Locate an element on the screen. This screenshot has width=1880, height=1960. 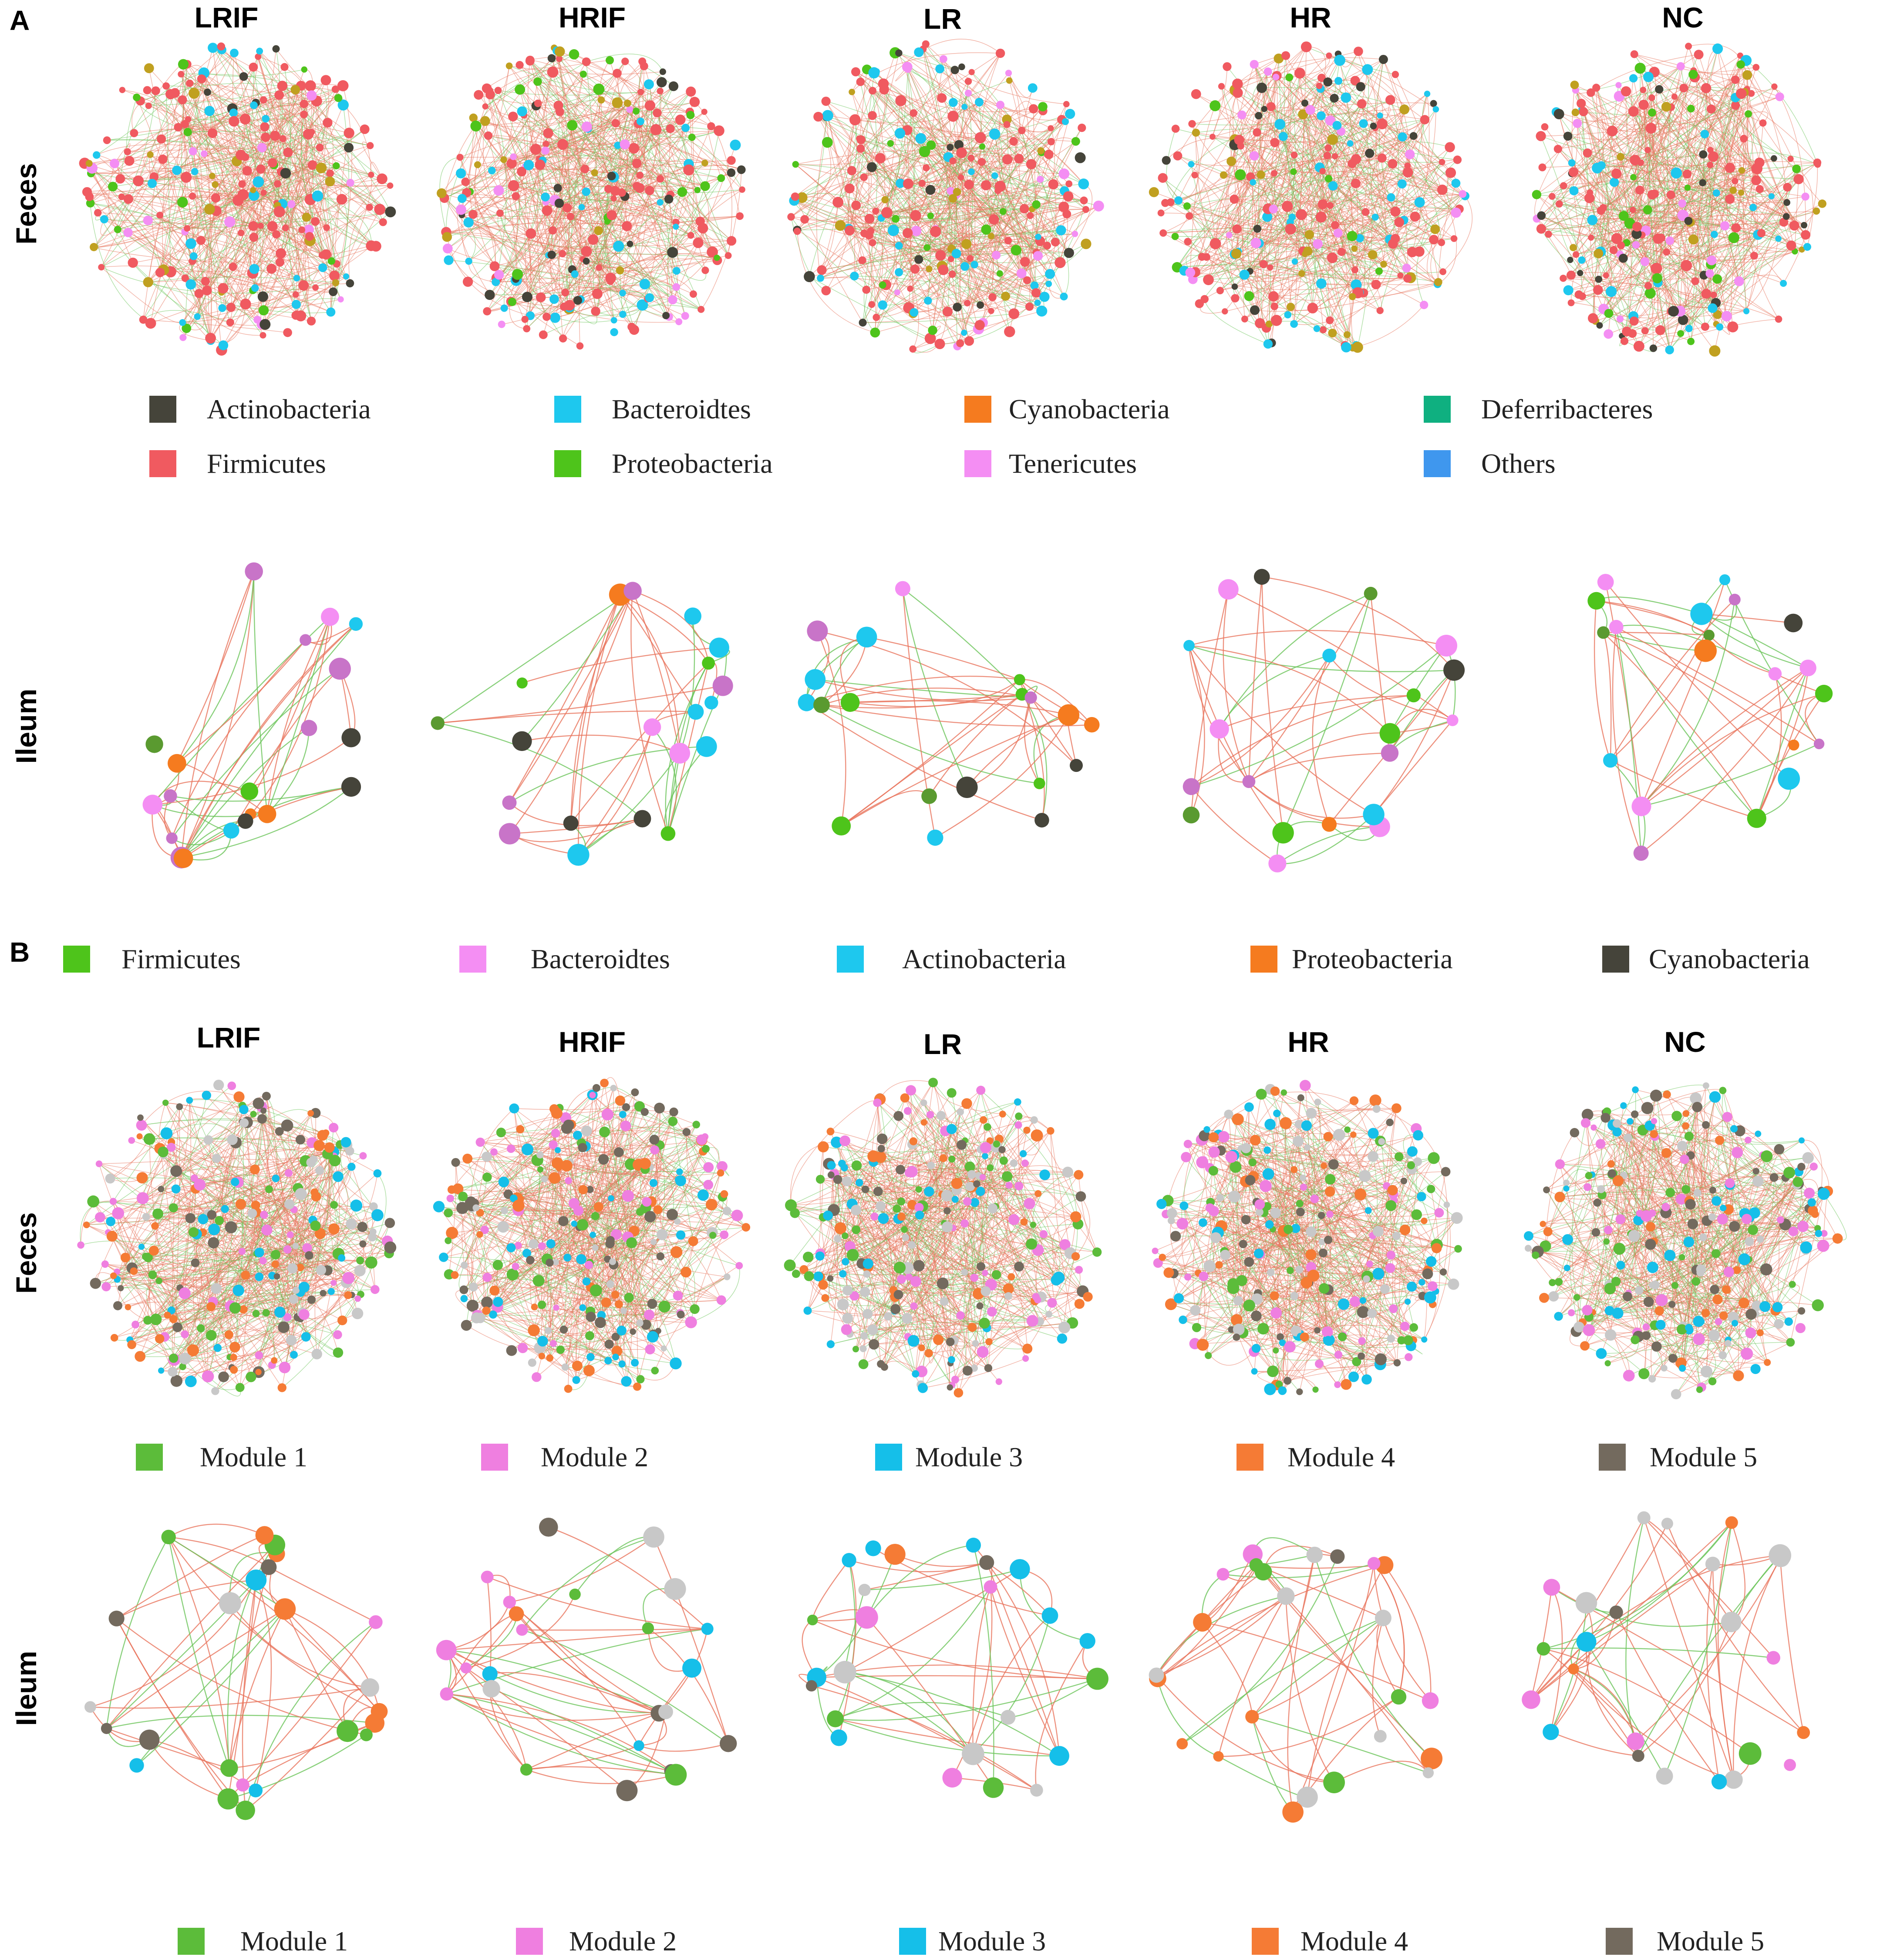
legend-label: Module 3 is located at coordinates (969, 1456).